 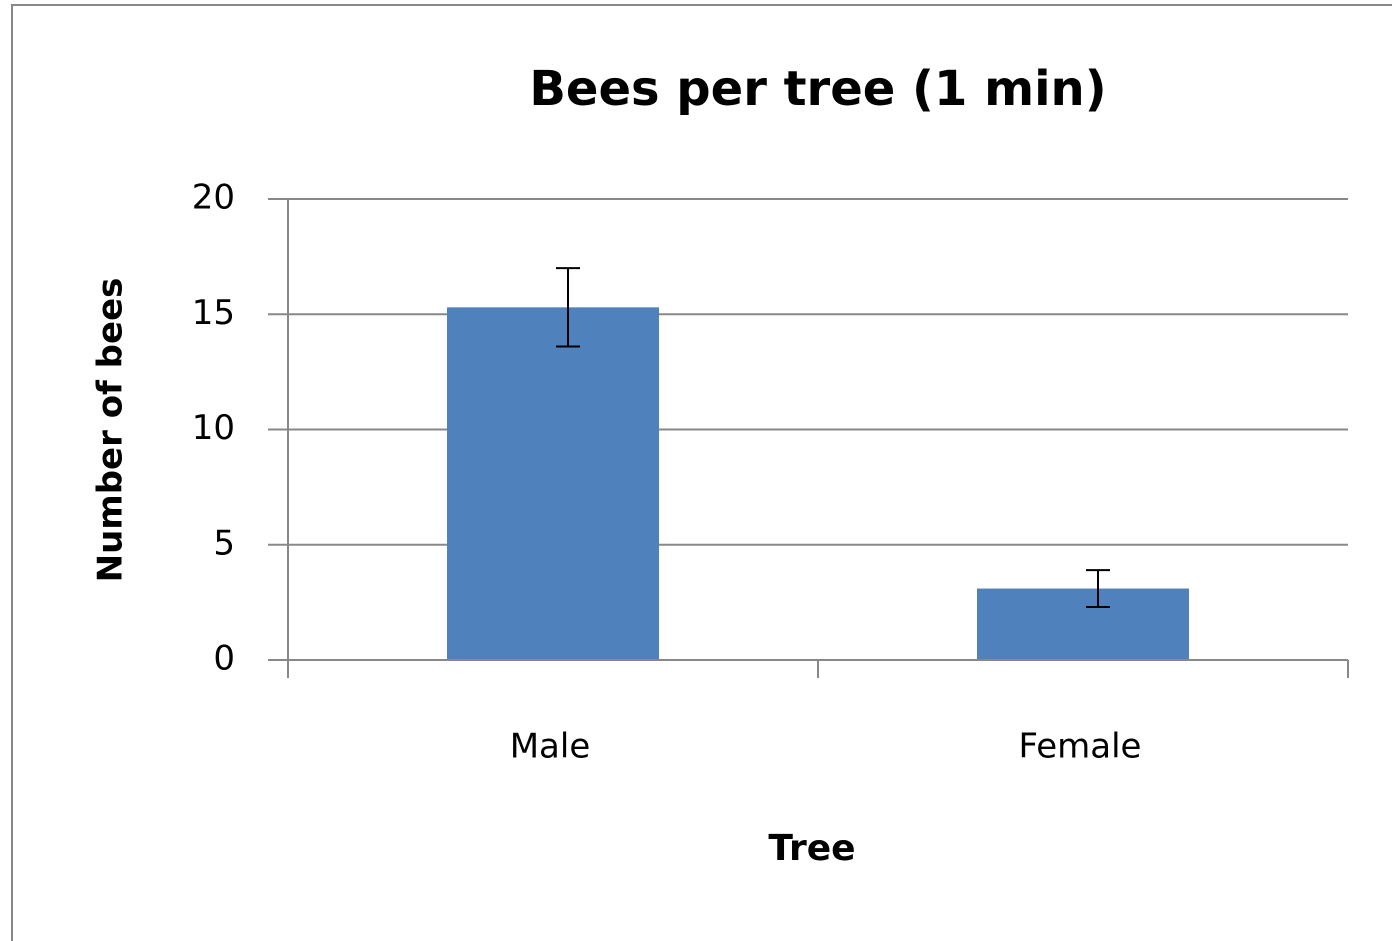 What do you see at coordinates (550, 747) in the screenshot?
I see `x-tick-label: Male` at bounding box center [550, 747].